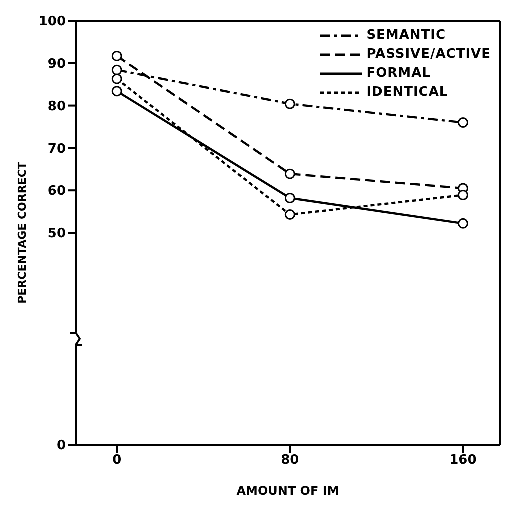 This screenshot has width=518, height=511. Describe the element at coordinates (52, 22) in the screenshot. I see `y-tick-label: 100` at that location.